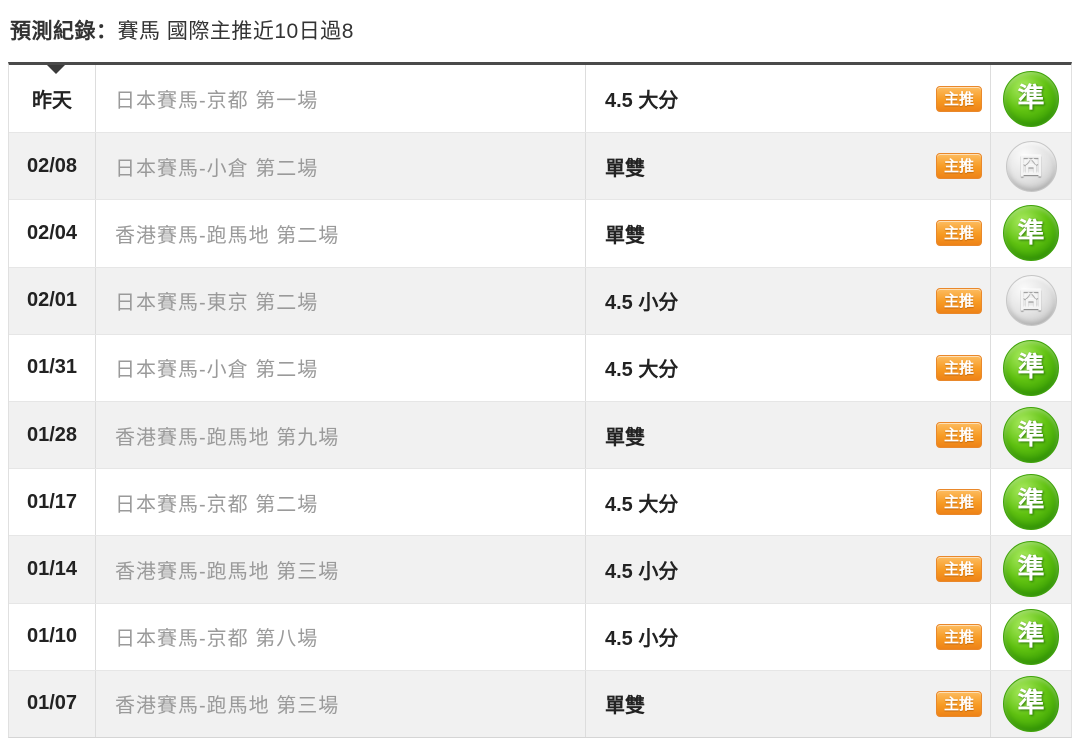 The width and height of the screenshot is (1080, 741). I want to click on table-row: 01/17 日本賽馬-京都 第二場 4.5 大分 主推 準, so click(540, 502).